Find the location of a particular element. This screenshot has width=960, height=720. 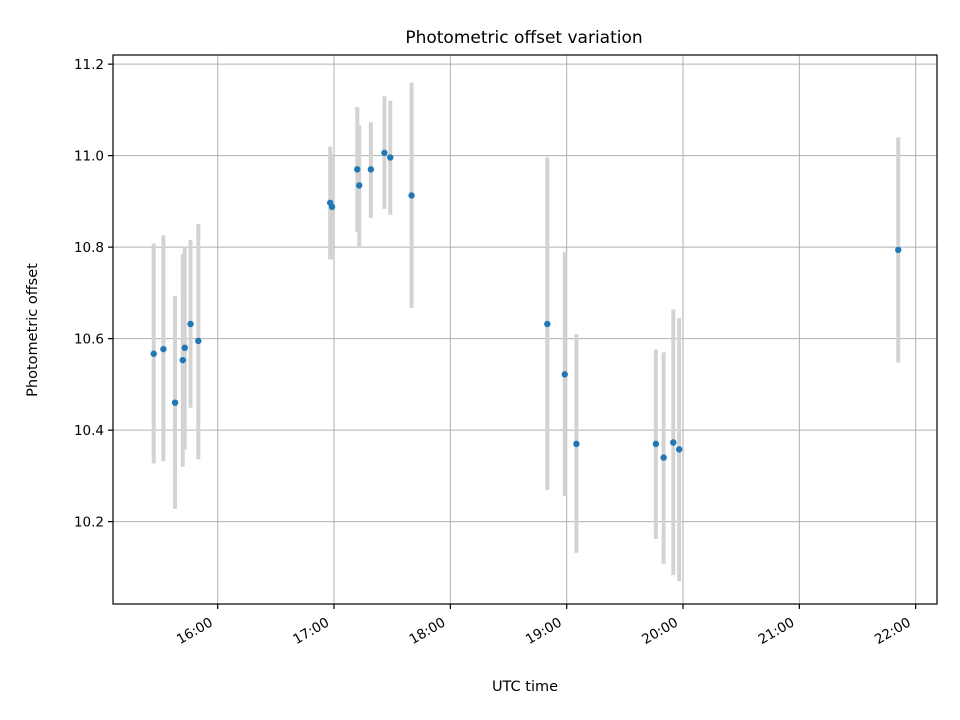

y-tick-label: 10.6 is located at coordinates (89, 340).